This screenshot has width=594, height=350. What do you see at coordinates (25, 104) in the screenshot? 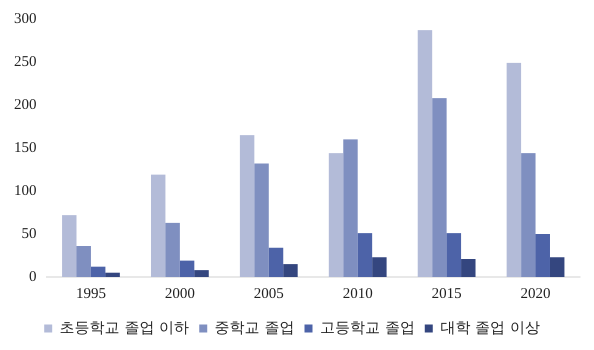
I see `y-tick-label: 200` at bounding box center [25, 104].